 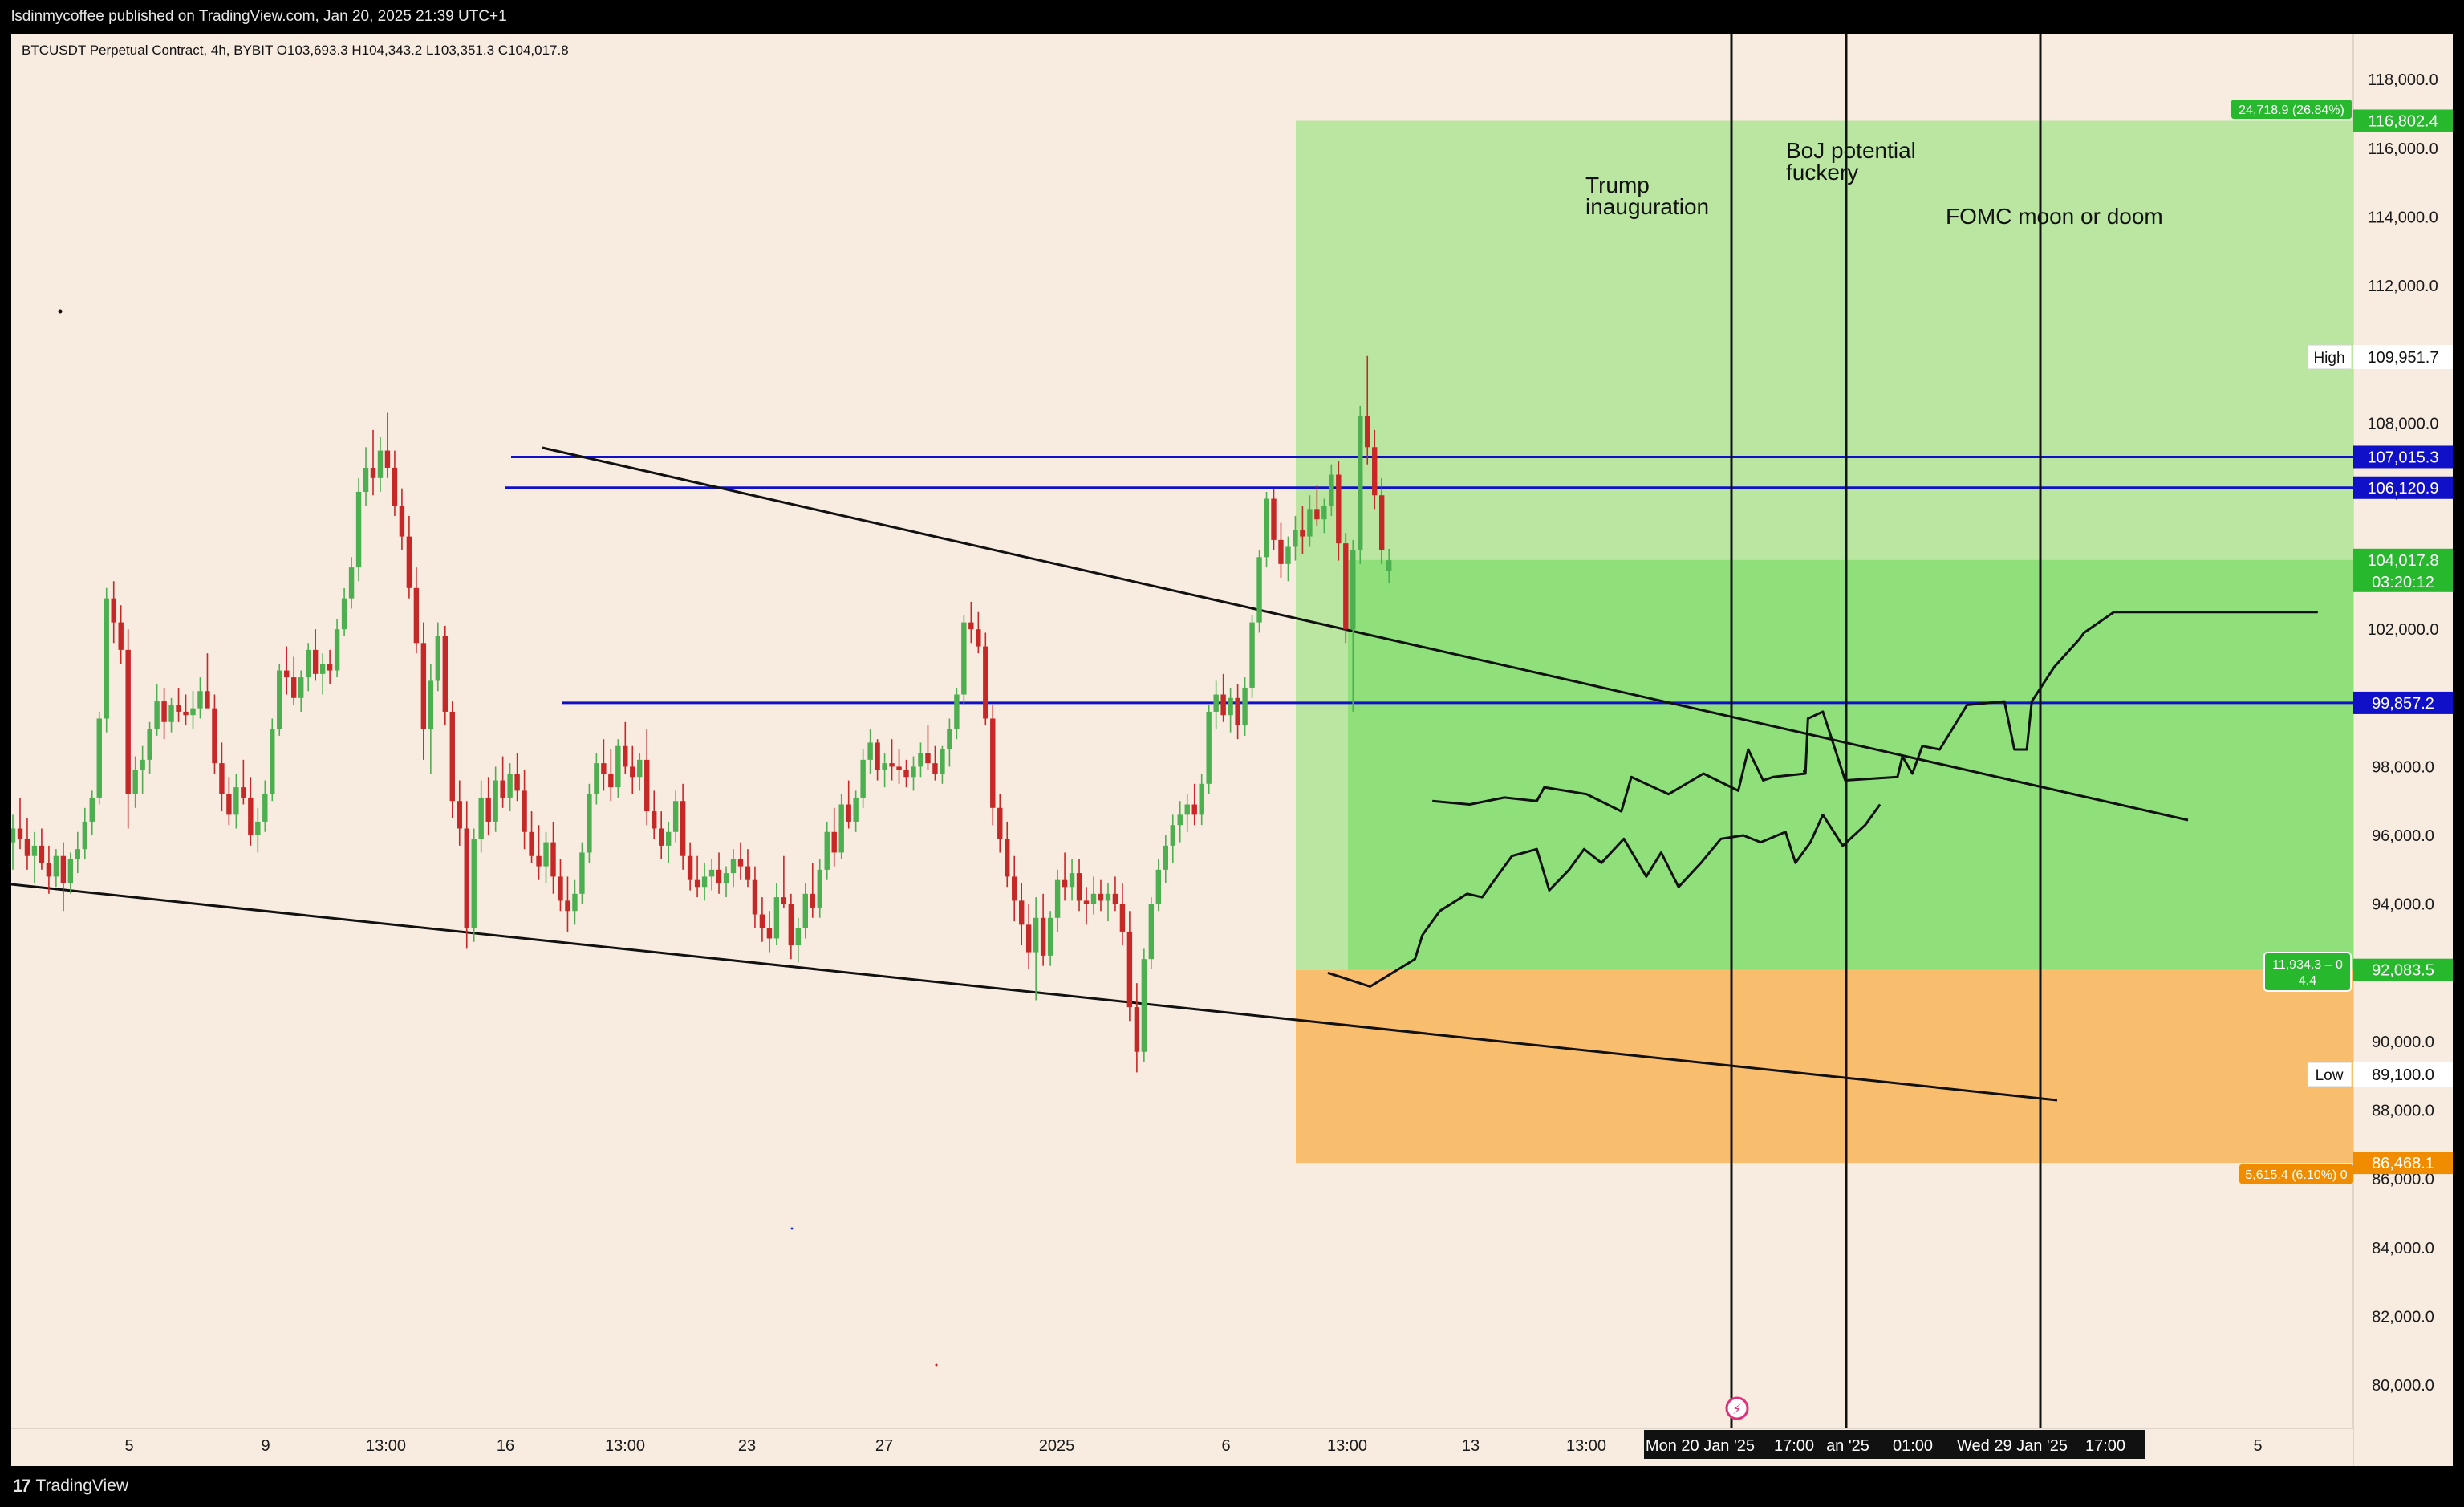 I want to click on profit-zone, so click(x=1850, y=764).